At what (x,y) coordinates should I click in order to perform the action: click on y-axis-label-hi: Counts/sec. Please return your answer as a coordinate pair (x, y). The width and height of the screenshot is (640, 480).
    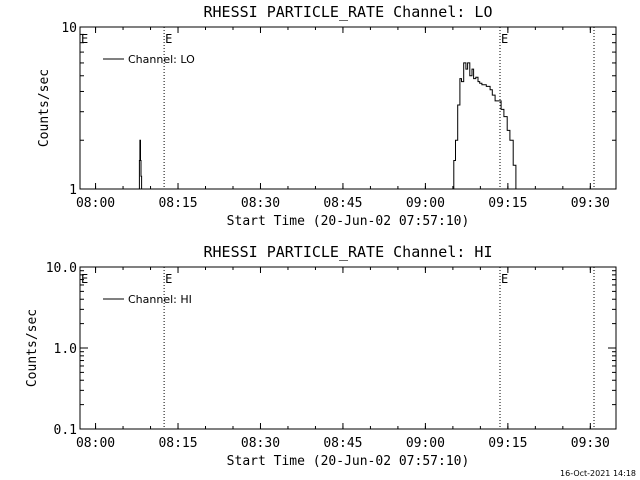
    Looking at the image, I should click on (32, 348).